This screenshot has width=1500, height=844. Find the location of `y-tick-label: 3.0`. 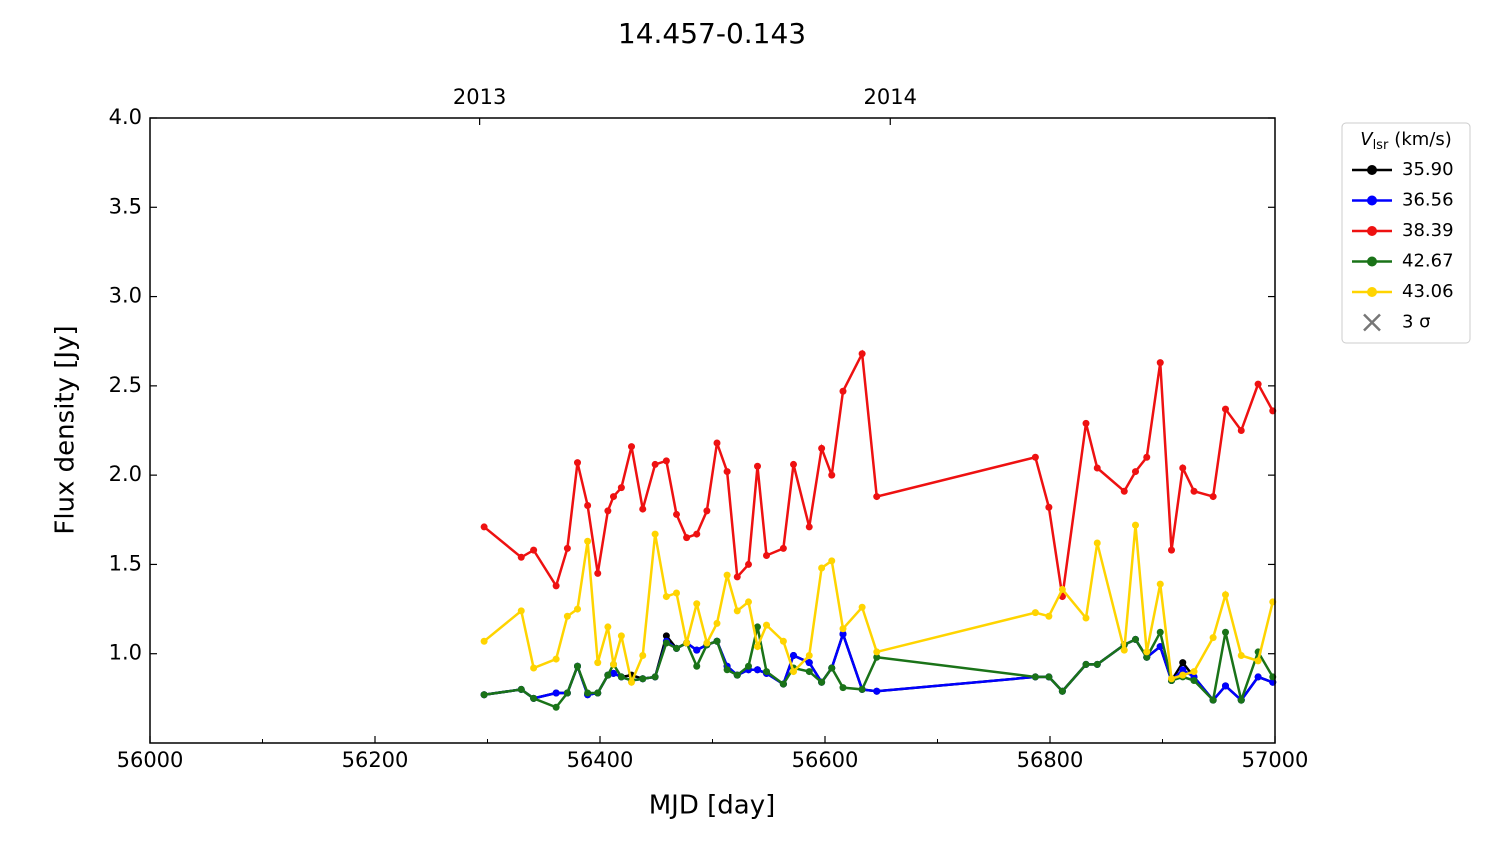

y-tick-label: 3.0 is located at coordinates (125, 296).